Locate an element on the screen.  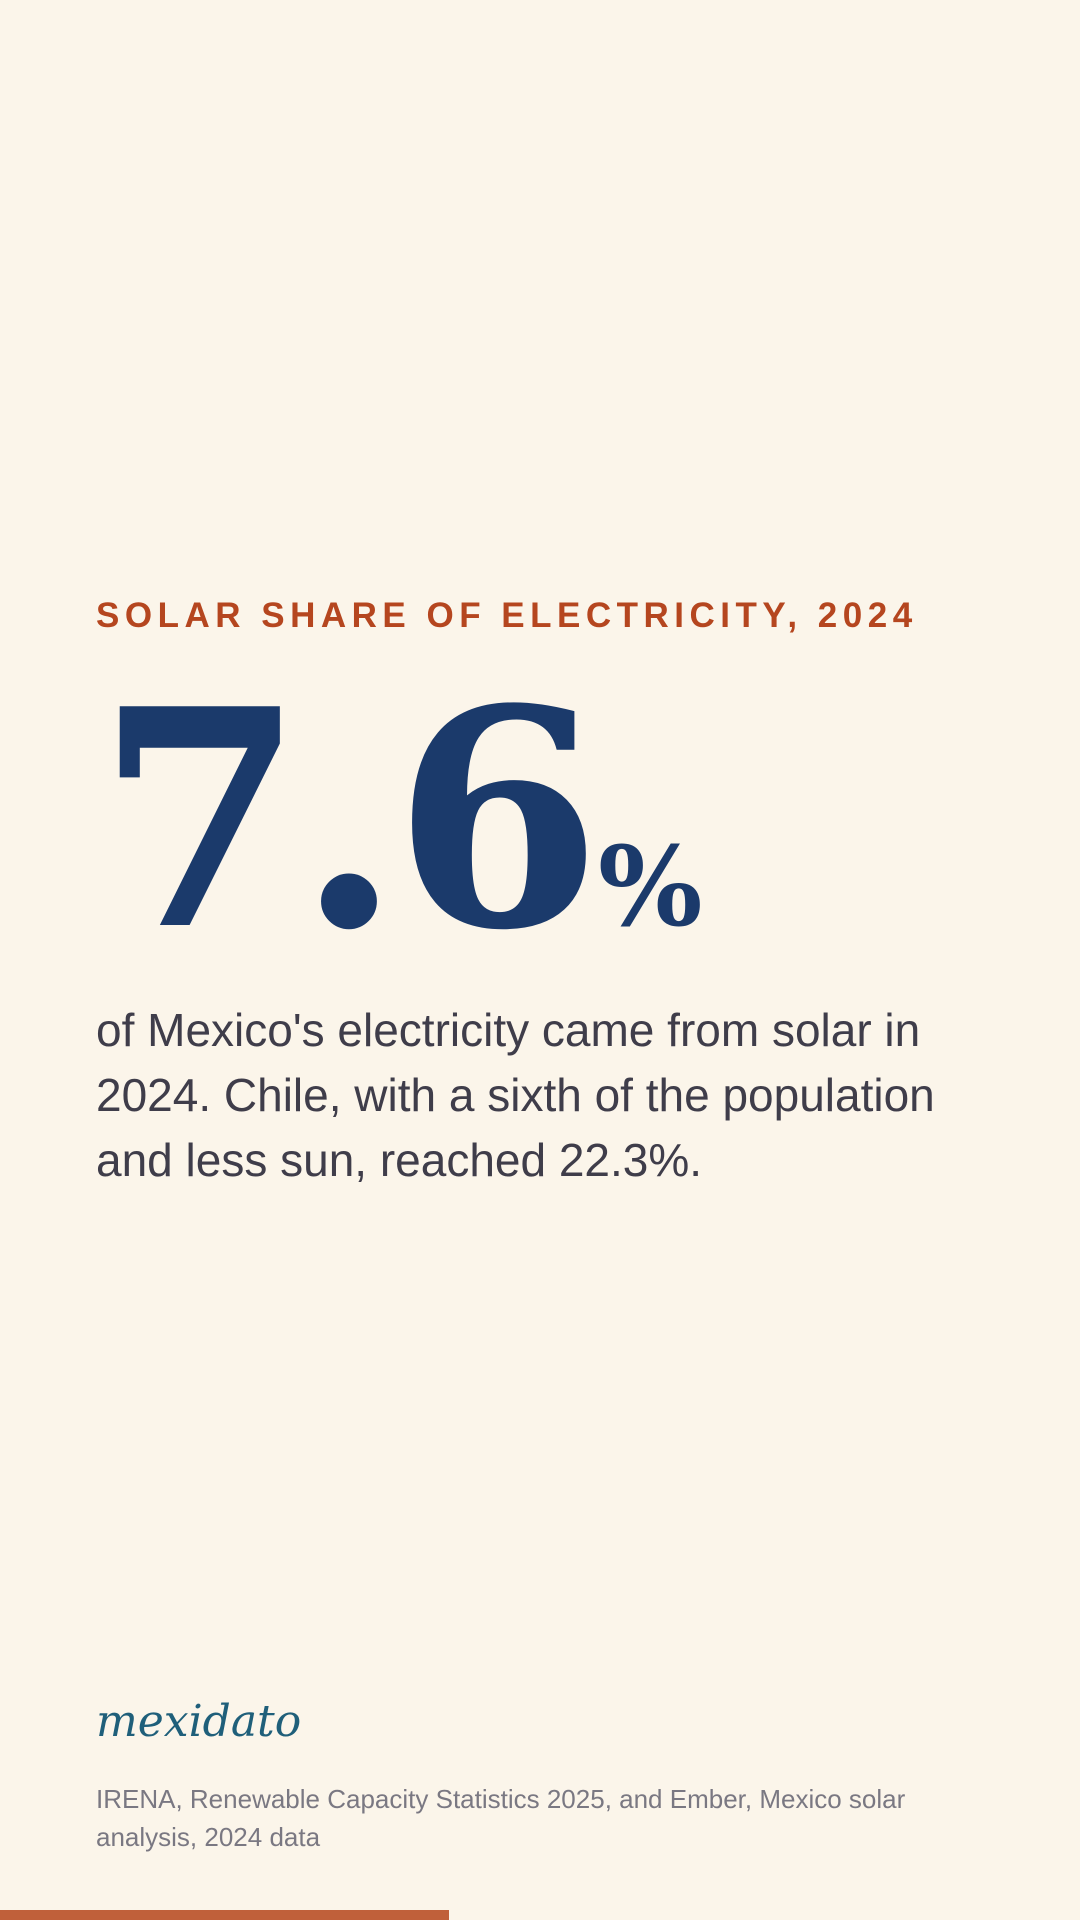
stat-unit: % is located at coordinates (650, 886).